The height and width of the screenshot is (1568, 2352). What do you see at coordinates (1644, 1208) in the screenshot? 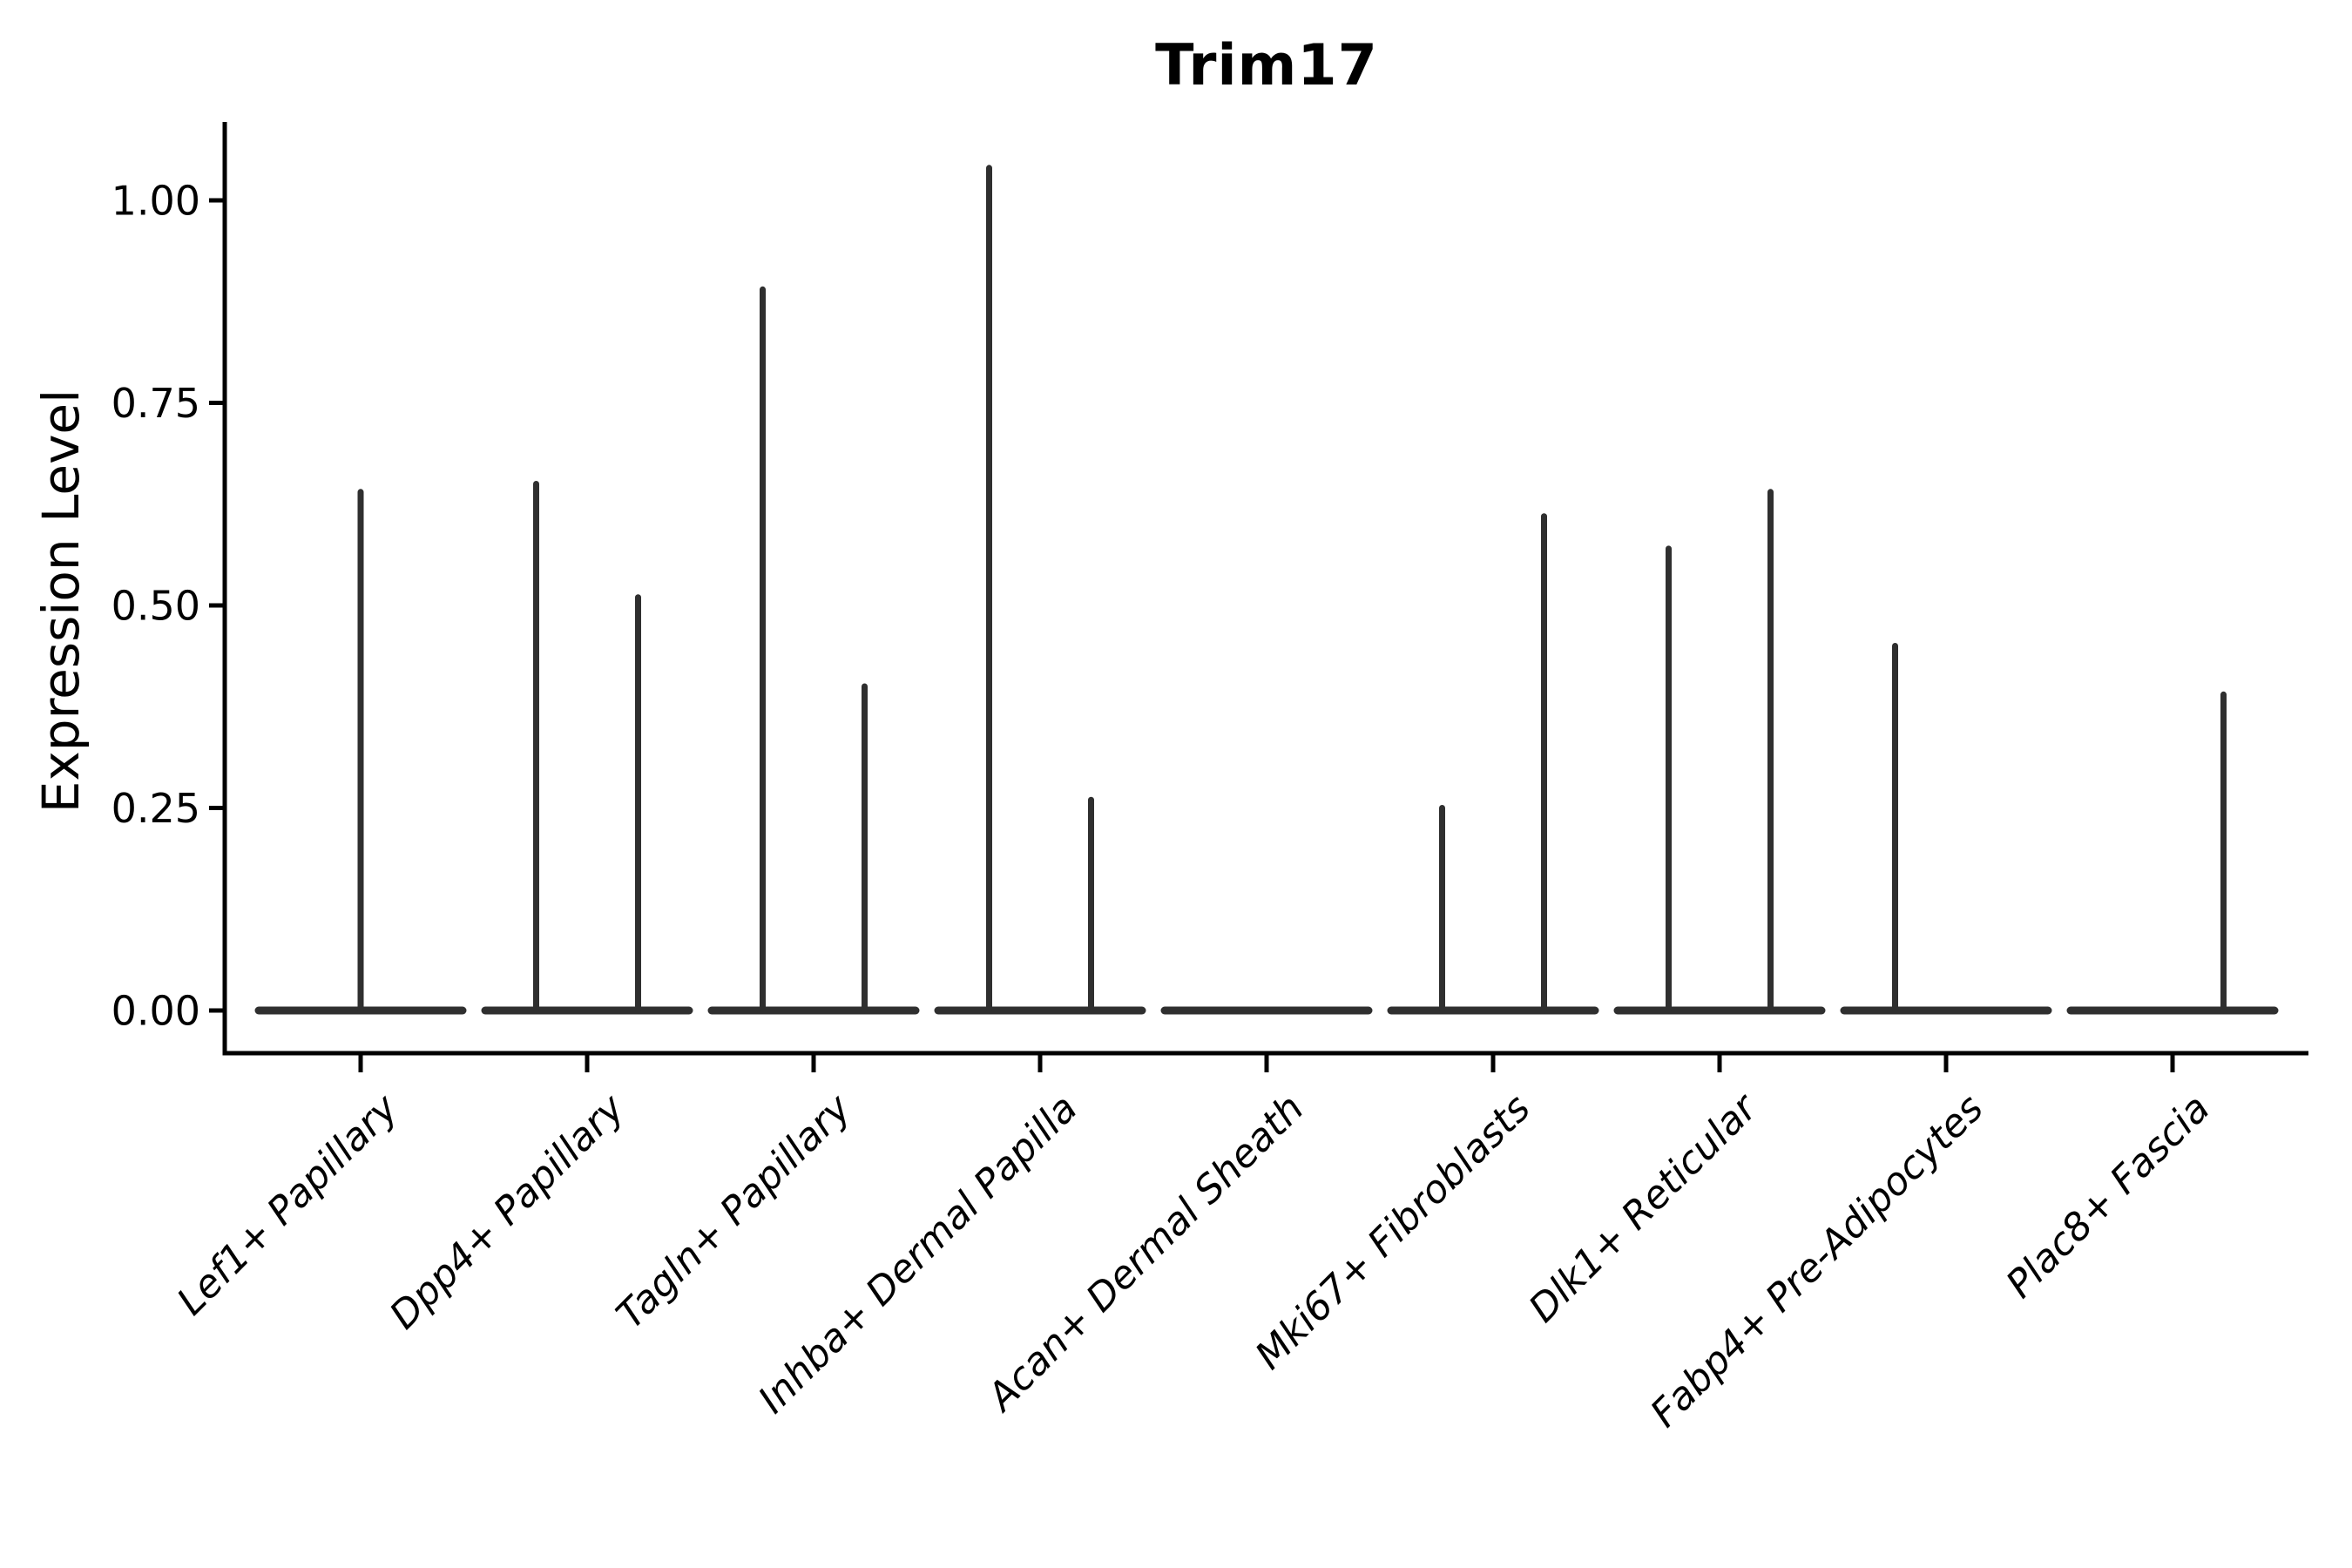
I see `x-tick-label: Dlk1+ Reticular` at bounding box center [1644, 1208].